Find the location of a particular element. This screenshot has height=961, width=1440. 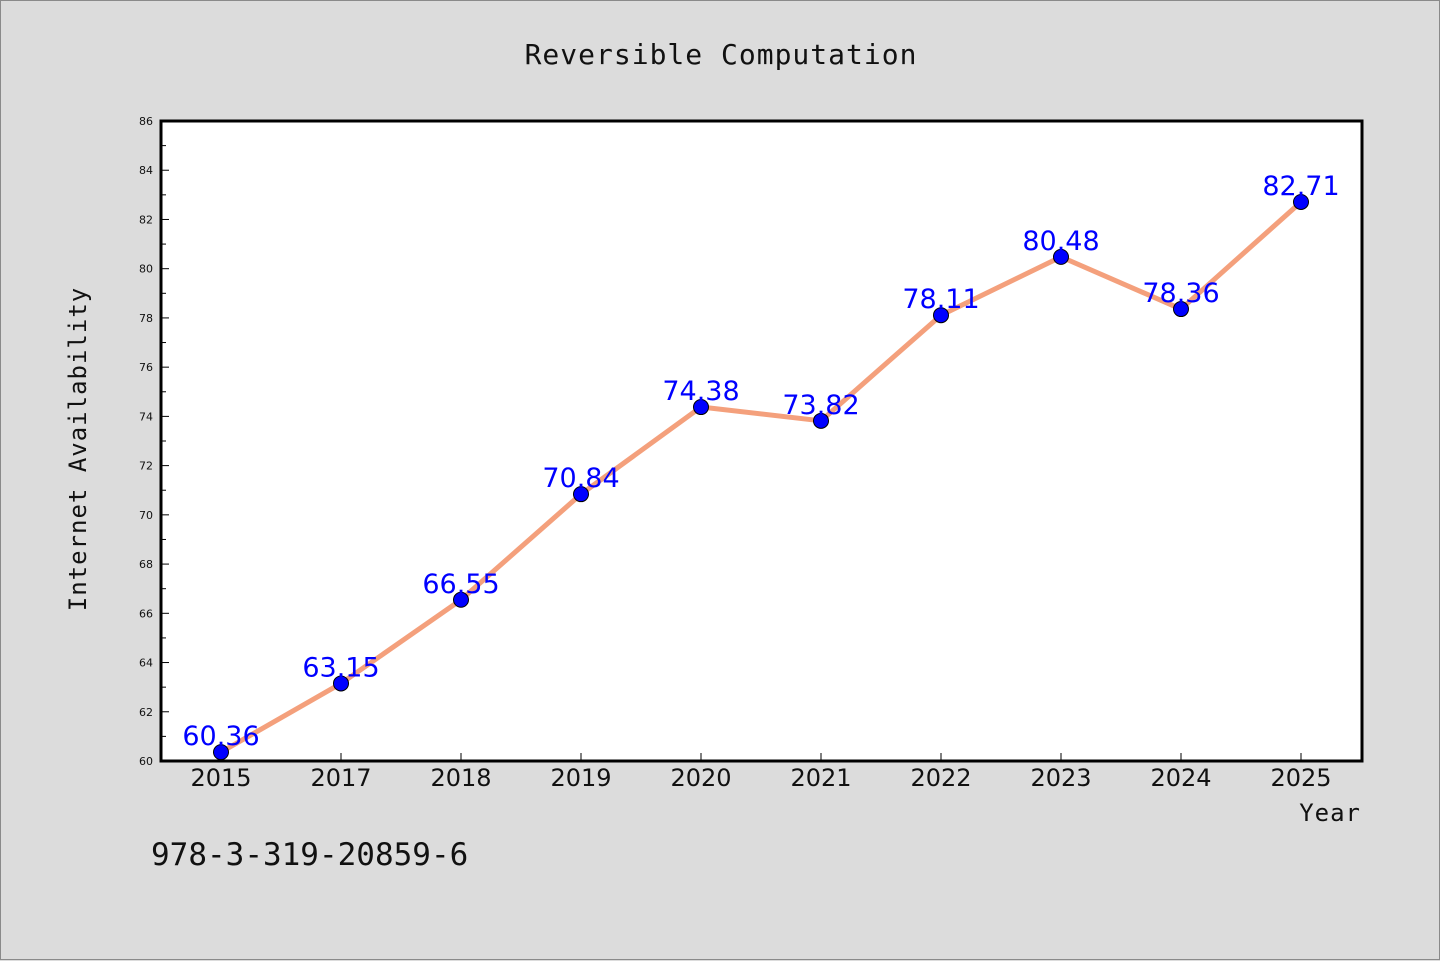

data-point-label: 60.36 is located at coordinates (220, 736).